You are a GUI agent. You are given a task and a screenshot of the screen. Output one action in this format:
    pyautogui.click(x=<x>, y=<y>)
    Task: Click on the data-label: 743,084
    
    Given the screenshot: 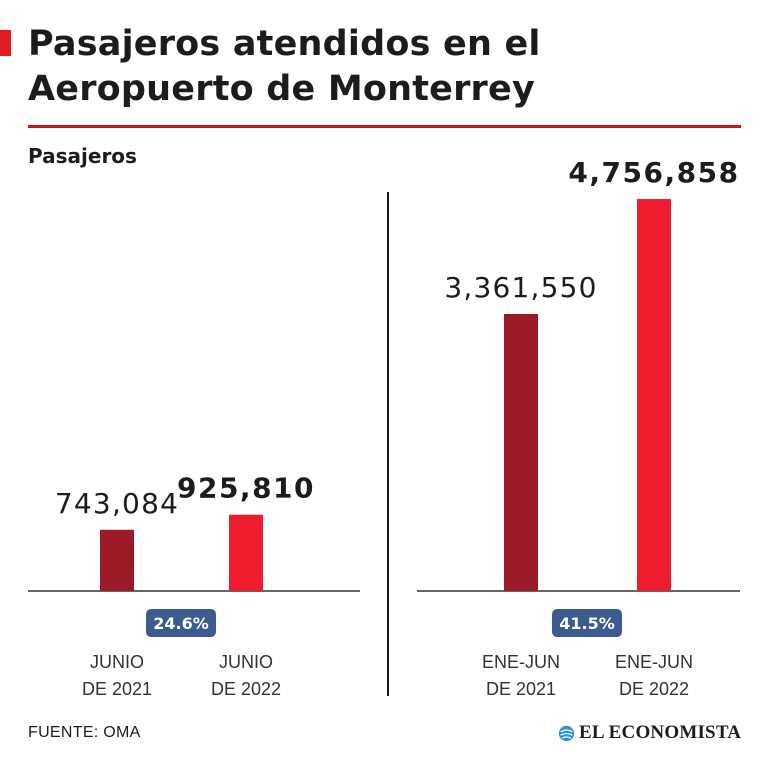 What is the action you would take?
    pyautogui.click(x=117, y=503)
    